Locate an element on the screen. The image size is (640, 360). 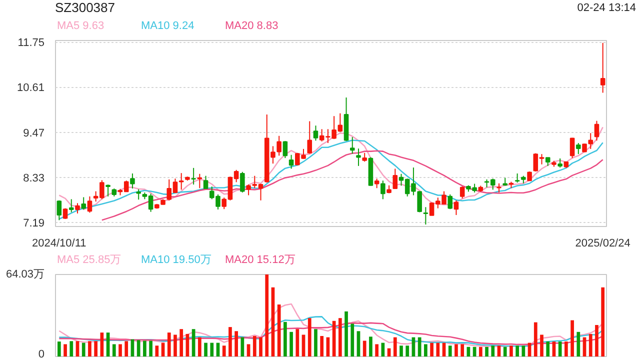
text: MA20 15.12万 is located at coordinates (260, 260).